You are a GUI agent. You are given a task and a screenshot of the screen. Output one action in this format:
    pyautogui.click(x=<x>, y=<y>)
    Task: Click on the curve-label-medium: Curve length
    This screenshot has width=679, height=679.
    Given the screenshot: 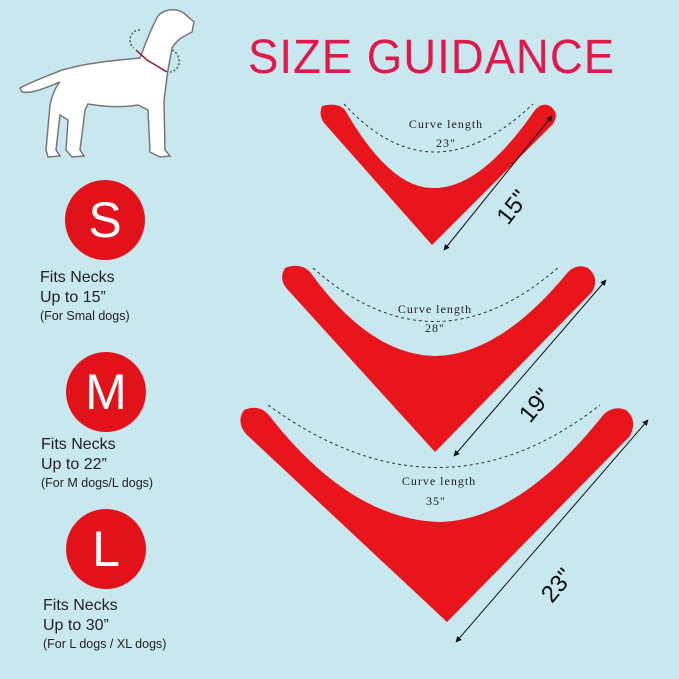 What is the action you would take?
    pyautogui.click(x=435, y=309)
    